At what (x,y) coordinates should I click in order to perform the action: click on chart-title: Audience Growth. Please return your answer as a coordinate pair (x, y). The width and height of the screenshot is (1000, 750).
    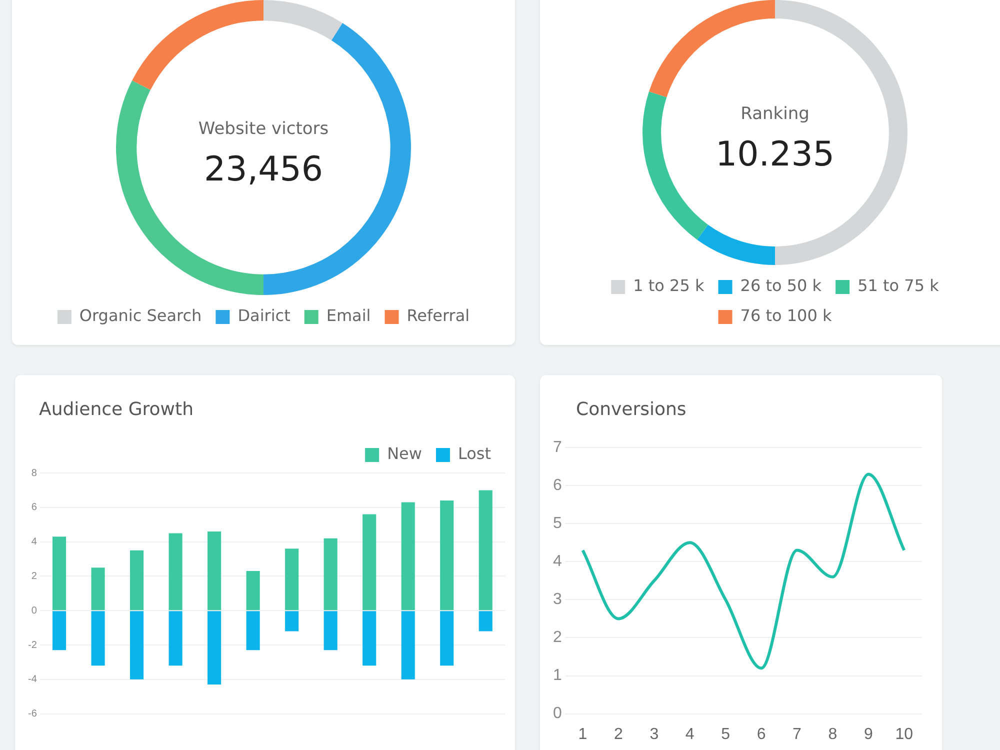
    Looking at the image, I should click on (116, 409).